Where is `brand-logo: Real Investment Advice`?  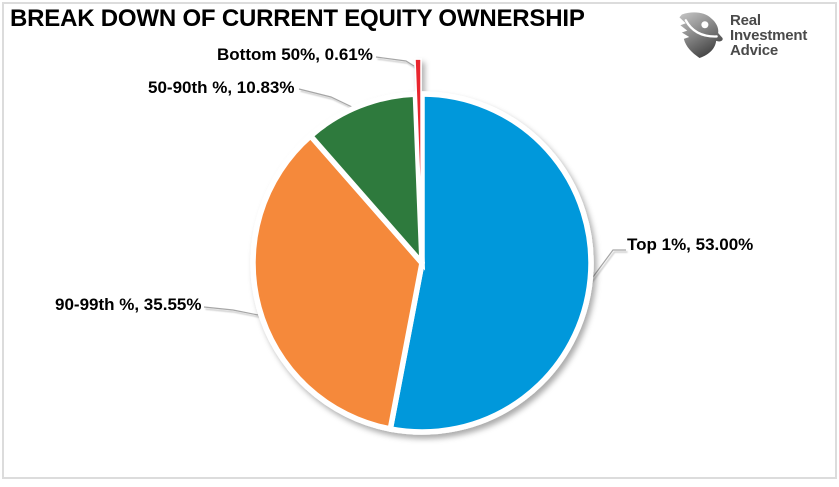 brand-logo: Real Investment Advice is located at coordinates (741, 35).